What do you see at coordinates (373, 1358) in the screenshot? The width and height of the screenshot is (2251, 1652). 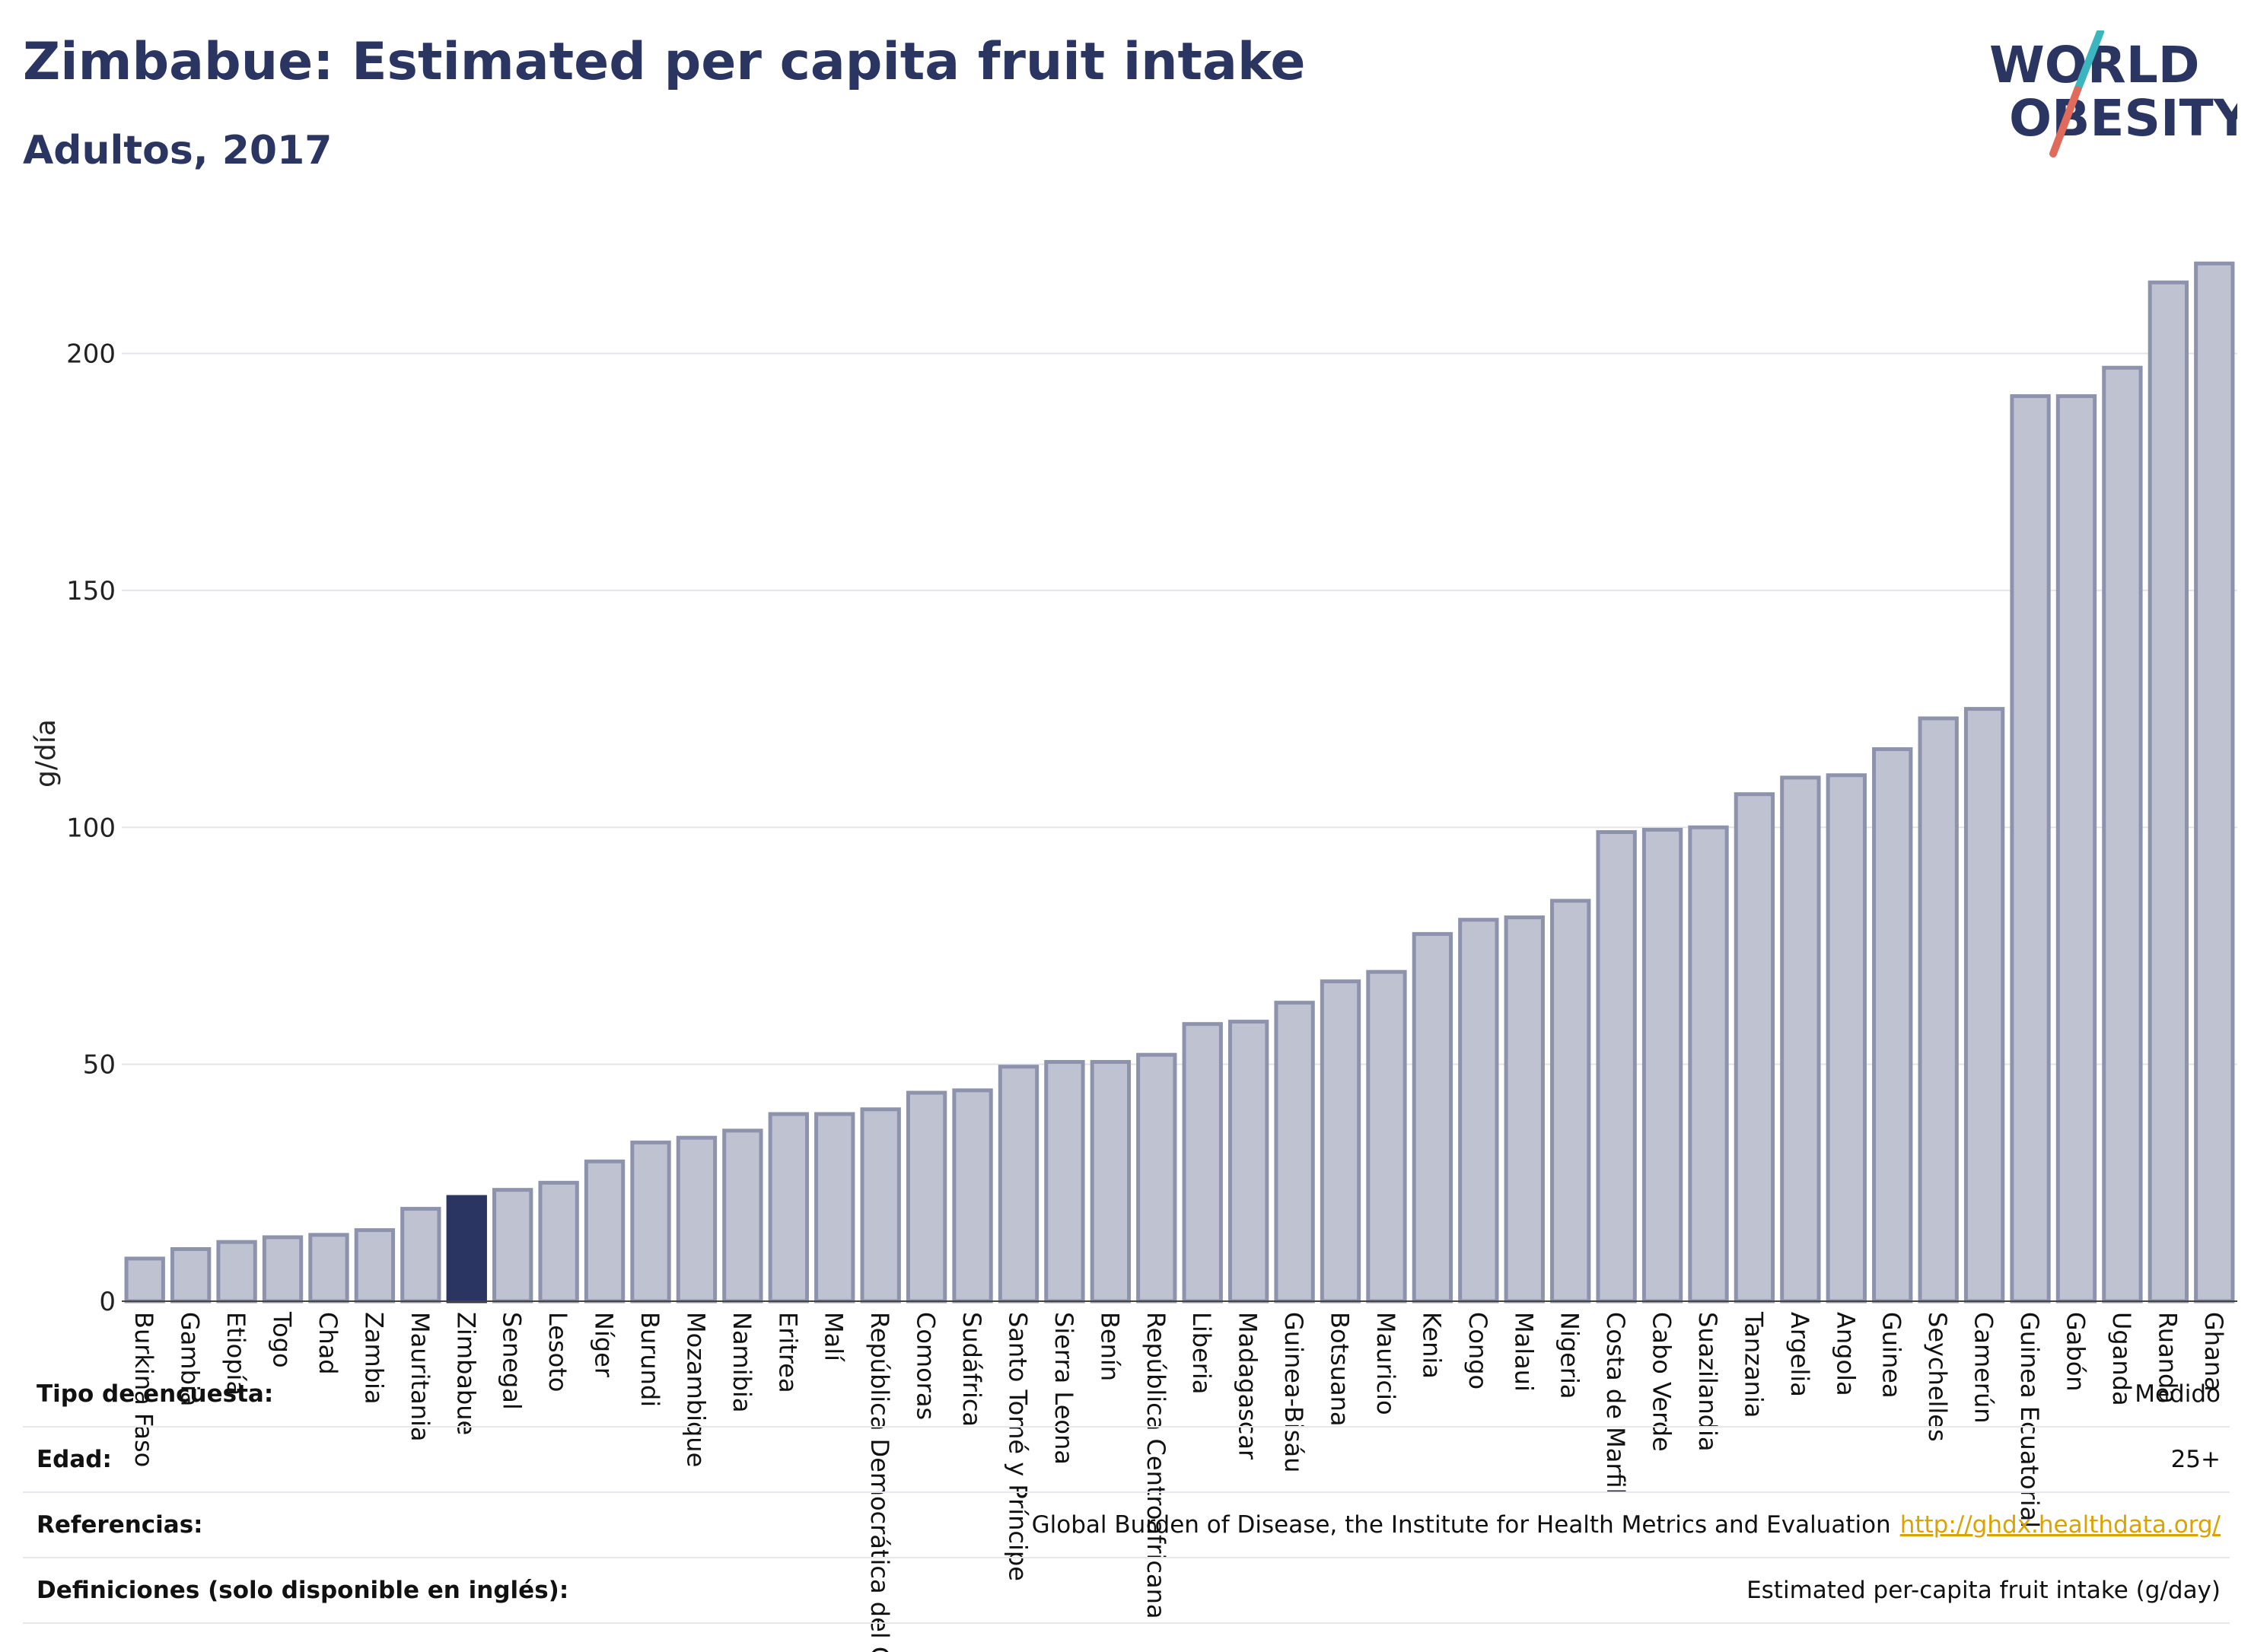 I see `x-tick-label: Zambia` at bounding box center [373, 1358].